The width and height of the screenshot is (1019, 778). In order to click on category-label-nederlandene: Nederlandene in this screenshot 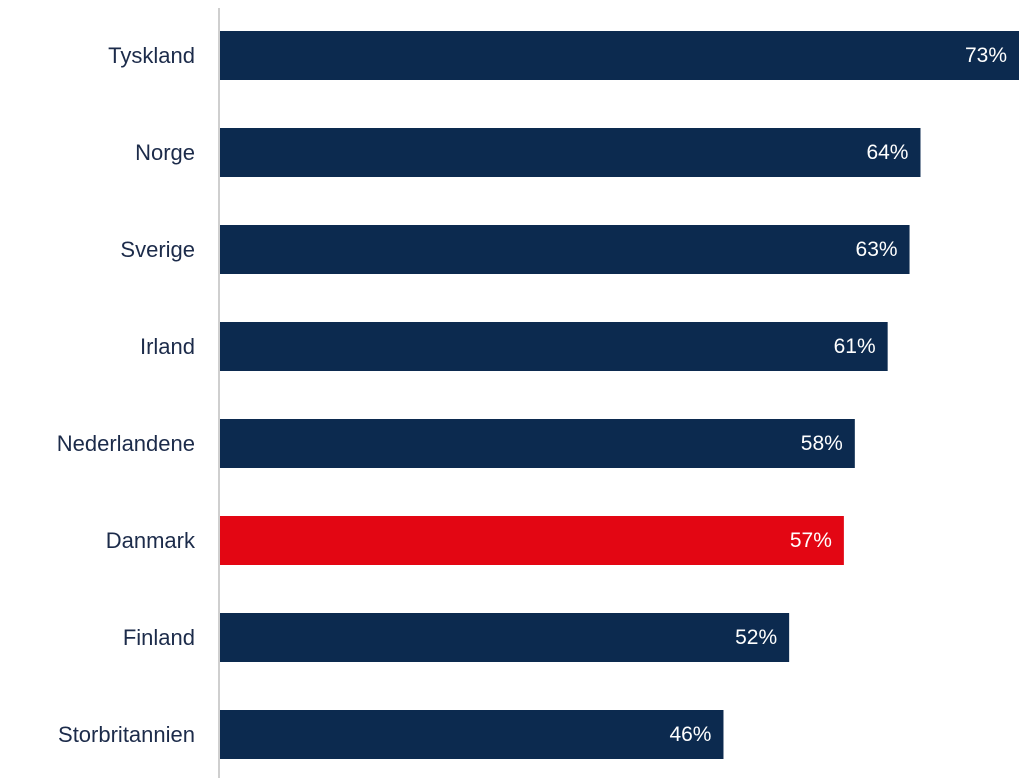, I will do `click(126, 443)`.